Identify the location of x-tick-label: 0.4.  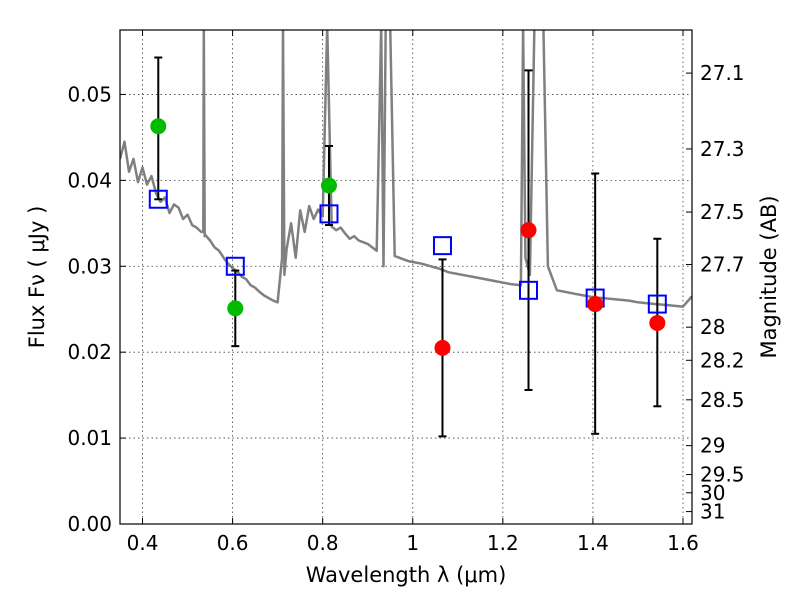
(143, 543).